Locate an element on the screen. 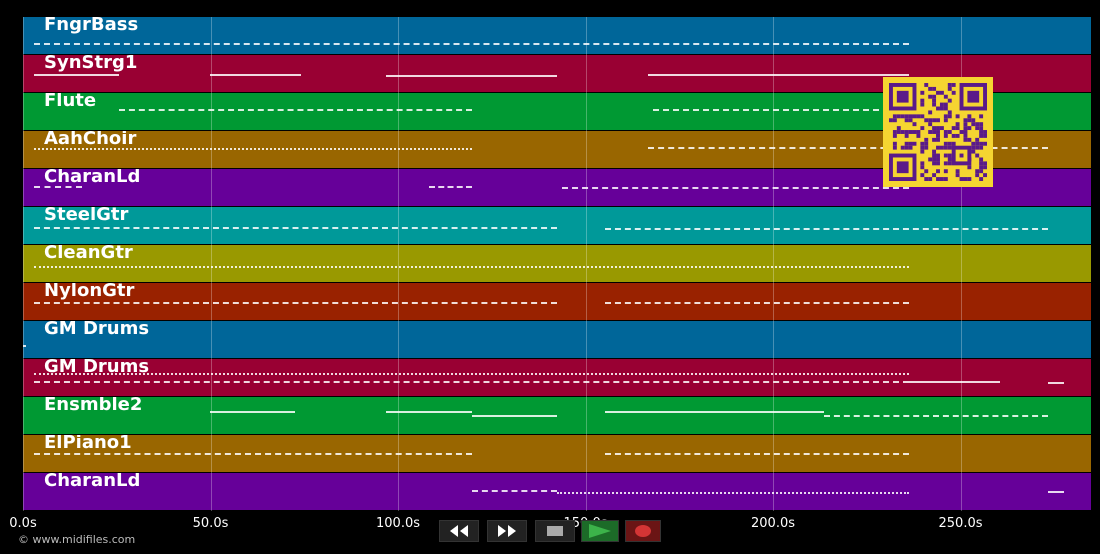 The height and width of the screenshot is (554, 1100). play-button is located at coordinates (600, 531).